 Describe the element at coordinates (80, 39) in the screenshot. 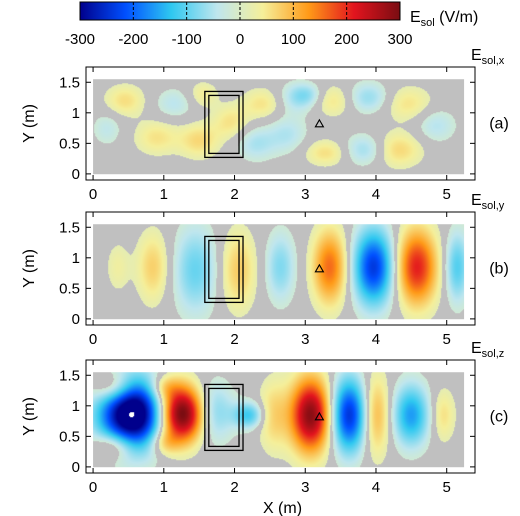

I see `colorbar-tick-label: -300` at that location.